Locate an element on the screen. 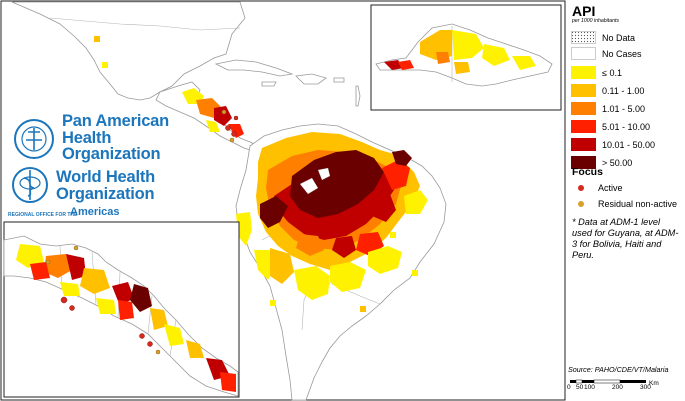 The image size is (685, 401). scale-tick-0: 0 is located at coordinates (569, 387).